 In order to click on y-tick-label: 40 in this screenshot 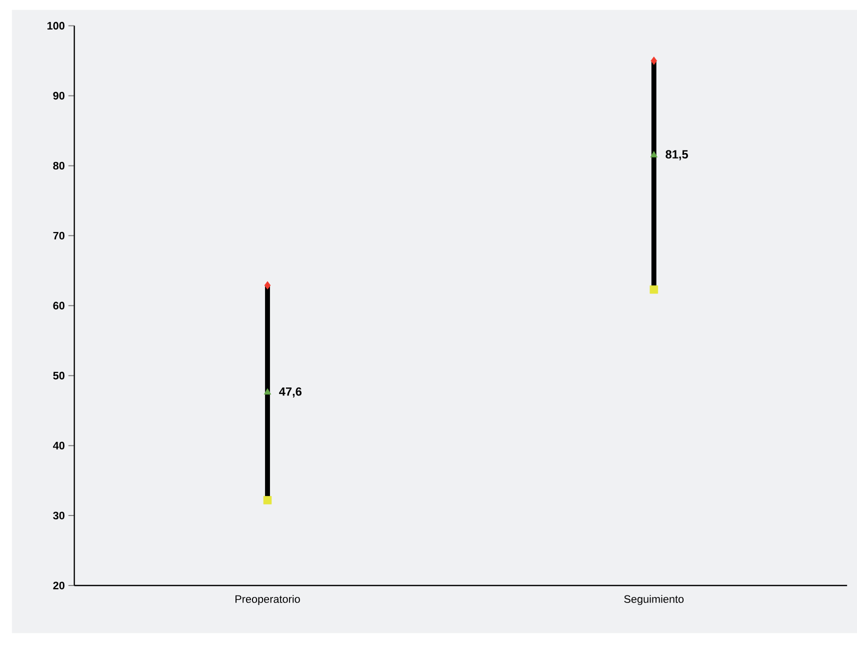, I will do `click(58, 446)`.